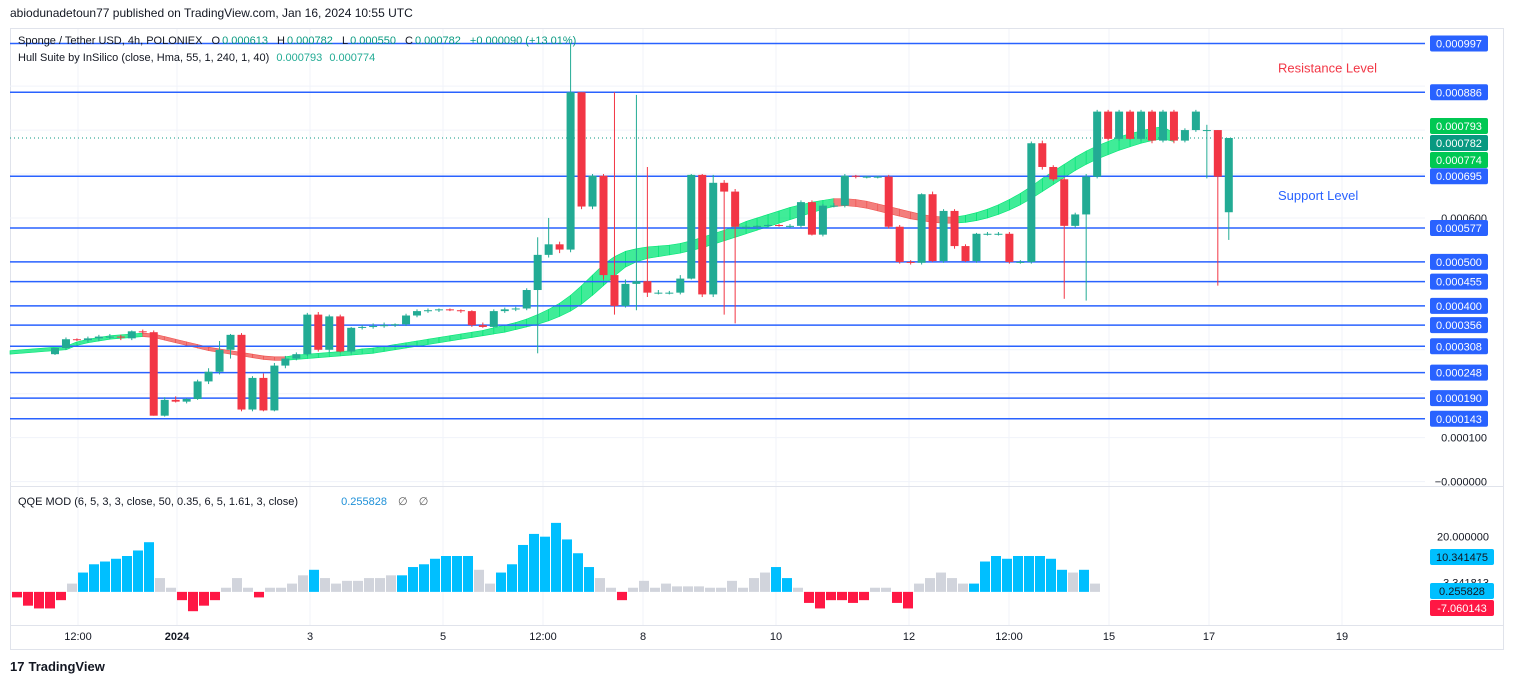  I want to click on price-tag: 0.000782, so click(1459, 144).